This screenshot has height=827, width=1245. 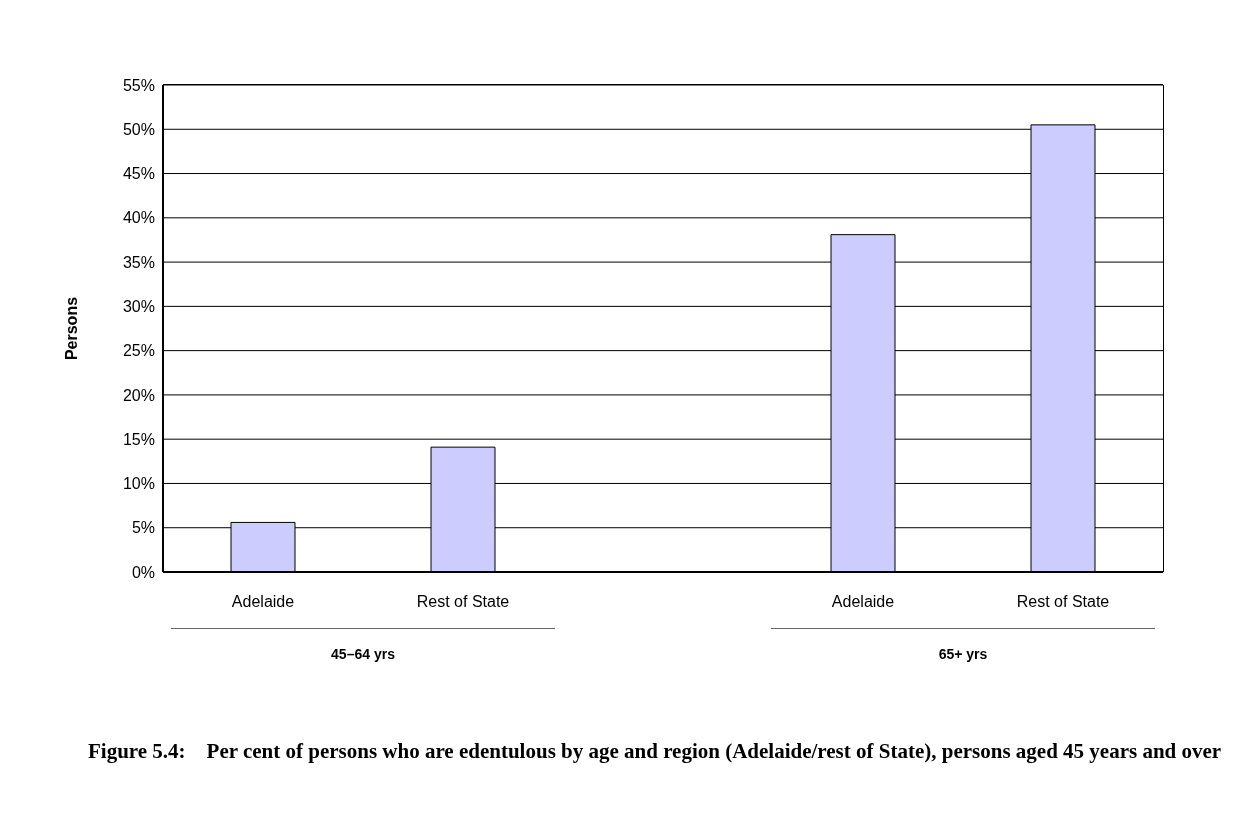 I want to click on y-tick-label: 45%, so click(x=138, y=174).